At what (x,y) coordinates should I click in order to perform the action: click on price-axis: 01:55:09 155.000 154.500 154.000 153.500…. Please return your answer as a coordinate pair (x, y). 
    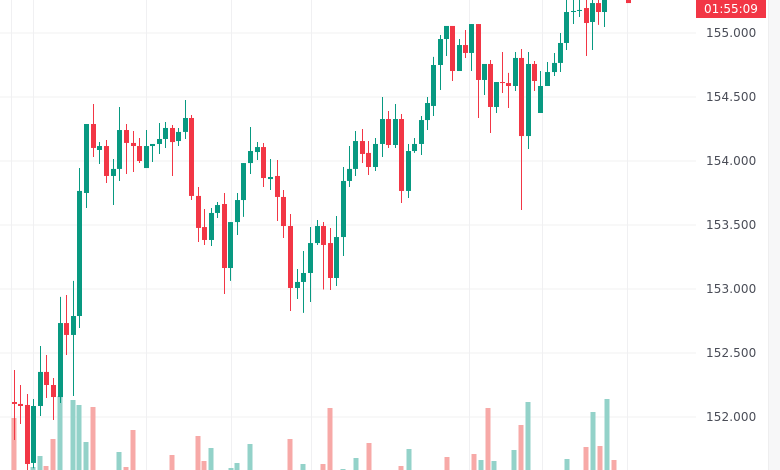
    Looking at the image, I should click on (732, 235).